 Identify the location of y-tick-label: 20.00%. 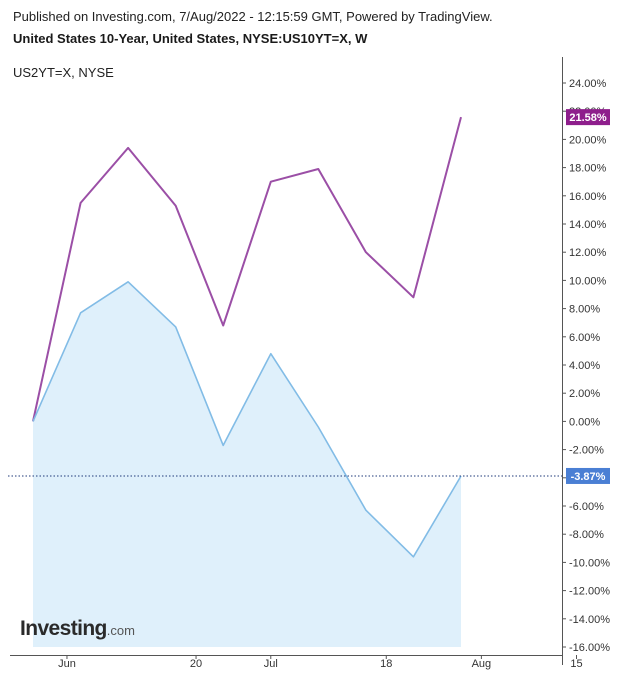
(588, 140).